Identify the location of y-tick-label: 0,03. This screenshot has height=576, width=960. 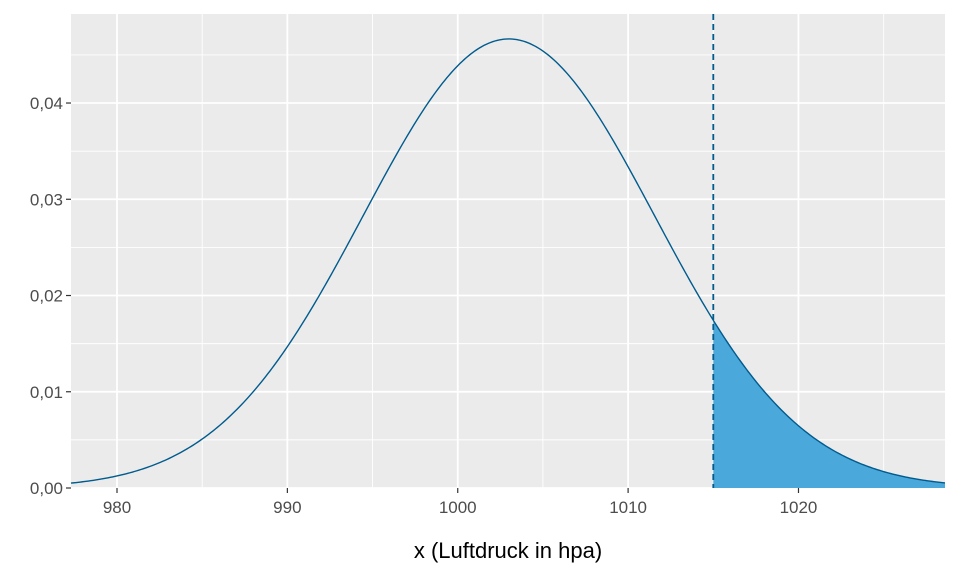
(46, 199).